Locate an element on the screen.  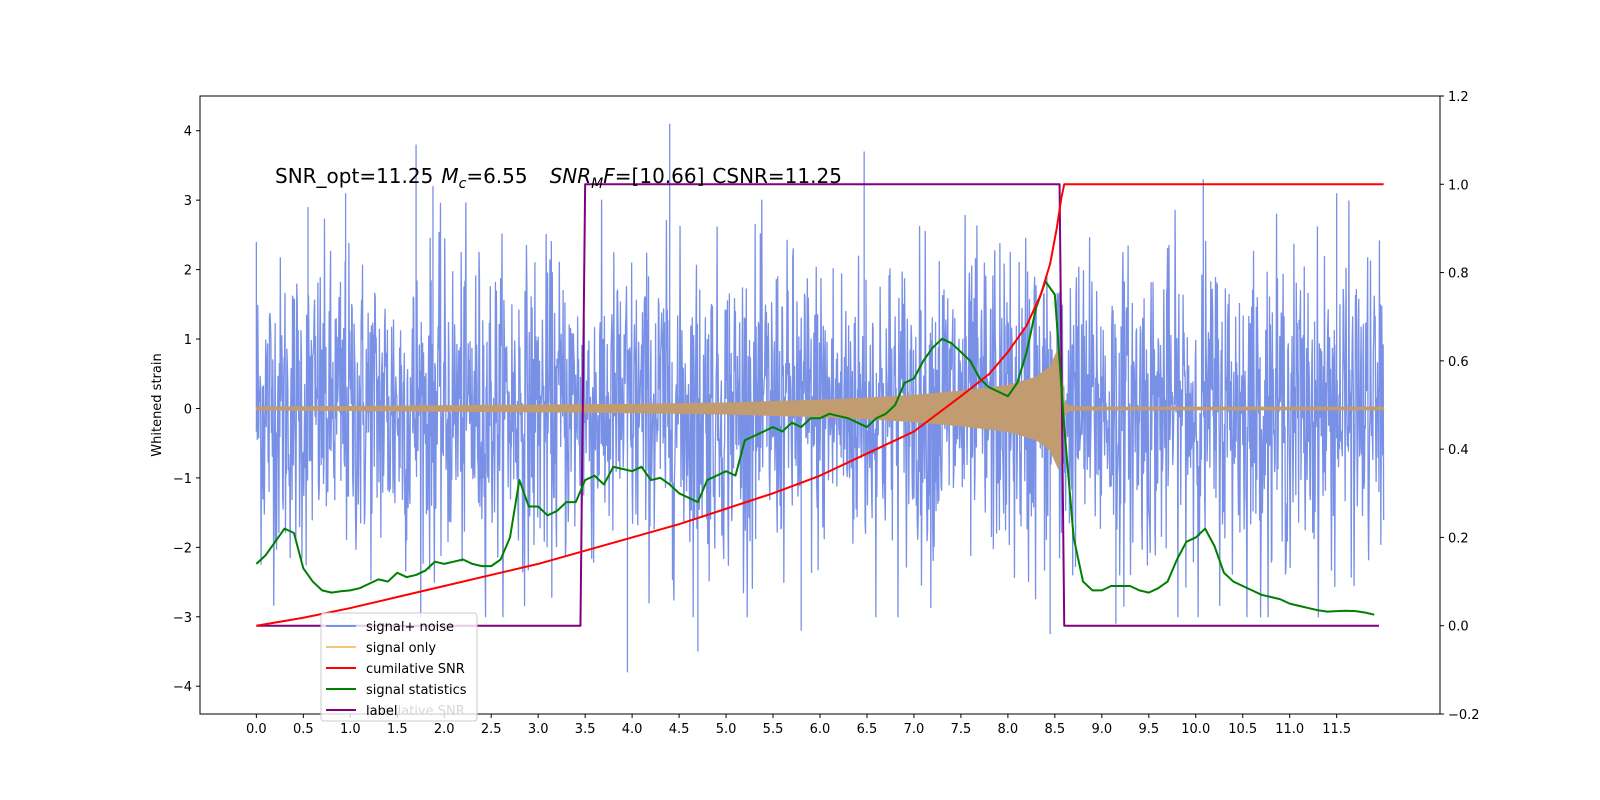
legend-box is located at coordinates (399, 667).